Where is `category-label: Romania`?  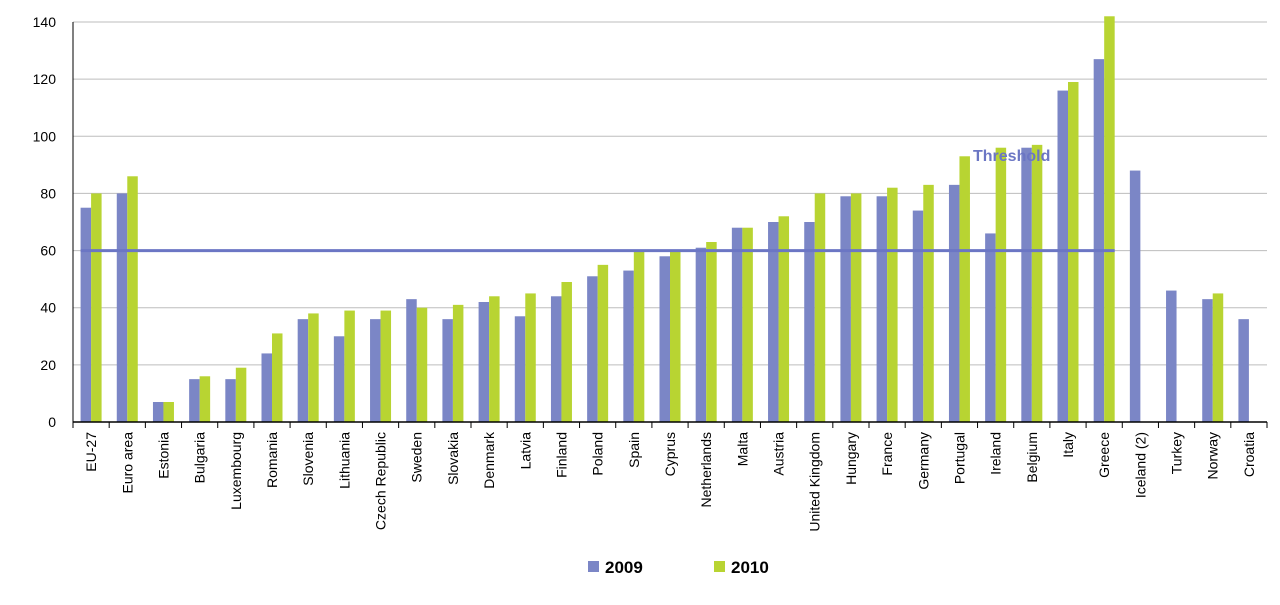
category-label: Romania is located at coordinates (272, 460).